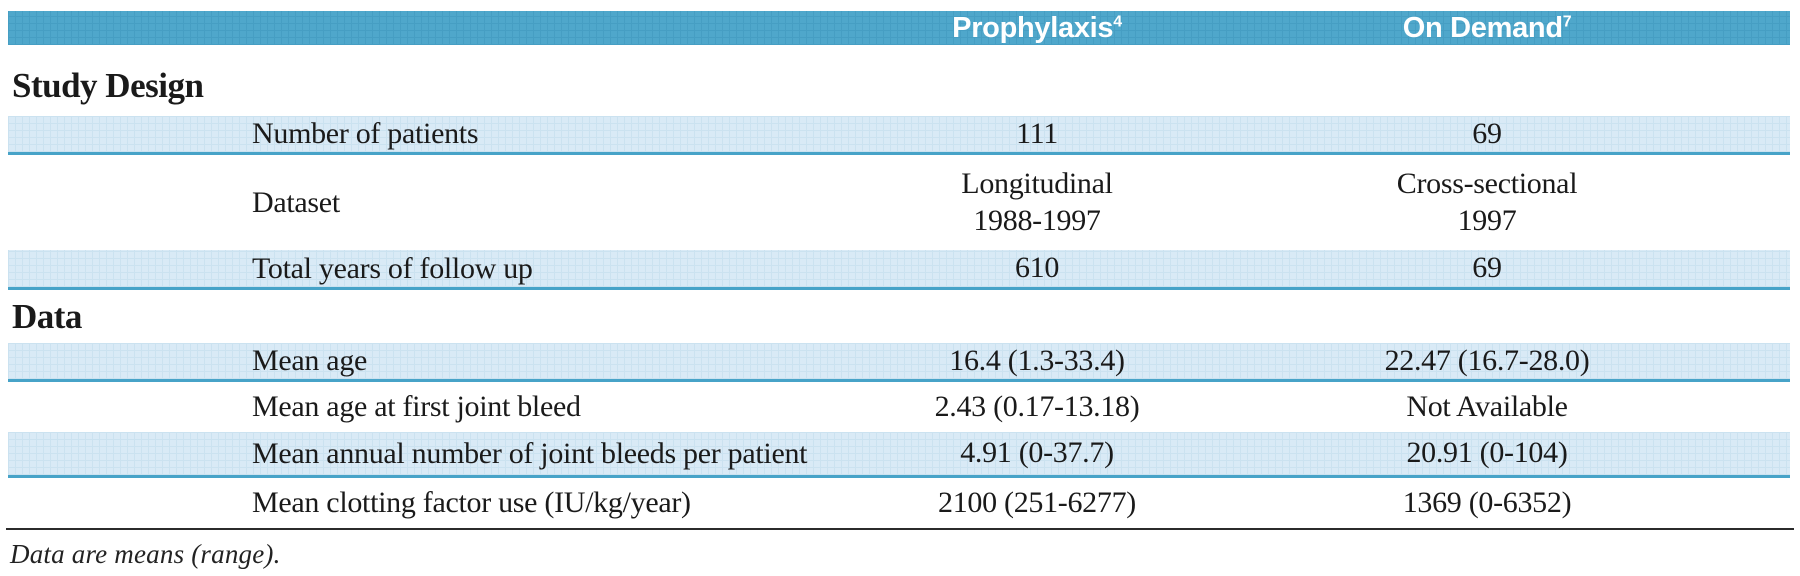 The height and width of the screenshot is (576, 1800). Describe the element at coordinates (1487, 201) in the screenshot. I see `on-demand-value: Cross-sectional 1997` at that location.